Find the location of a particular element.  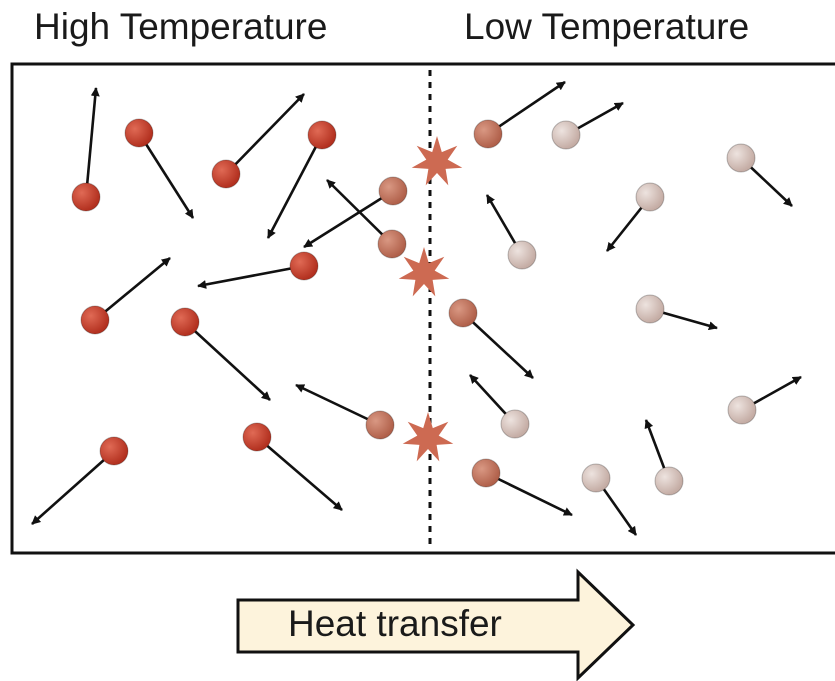

collision-stars is located at coordinates (430, 299).